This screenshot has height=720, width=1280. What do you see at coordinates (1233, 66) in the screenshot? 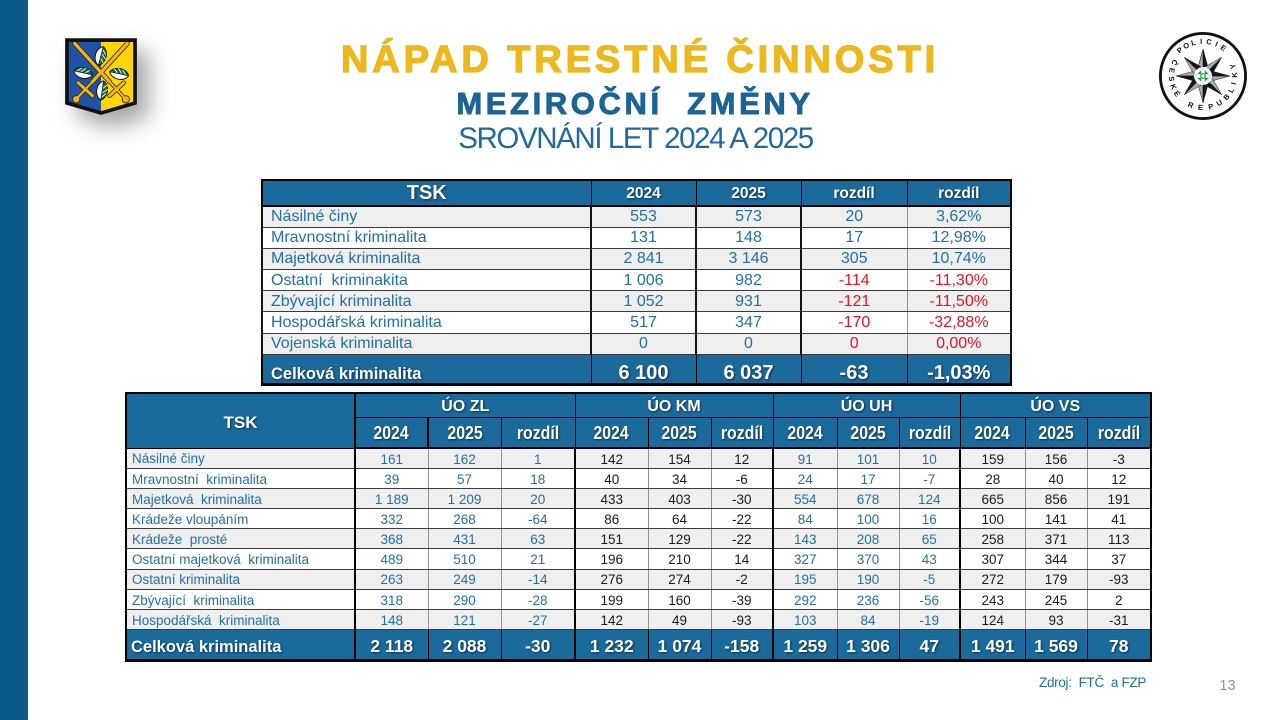
I see `svg-text: Y` at bounding box center [1233, 66].